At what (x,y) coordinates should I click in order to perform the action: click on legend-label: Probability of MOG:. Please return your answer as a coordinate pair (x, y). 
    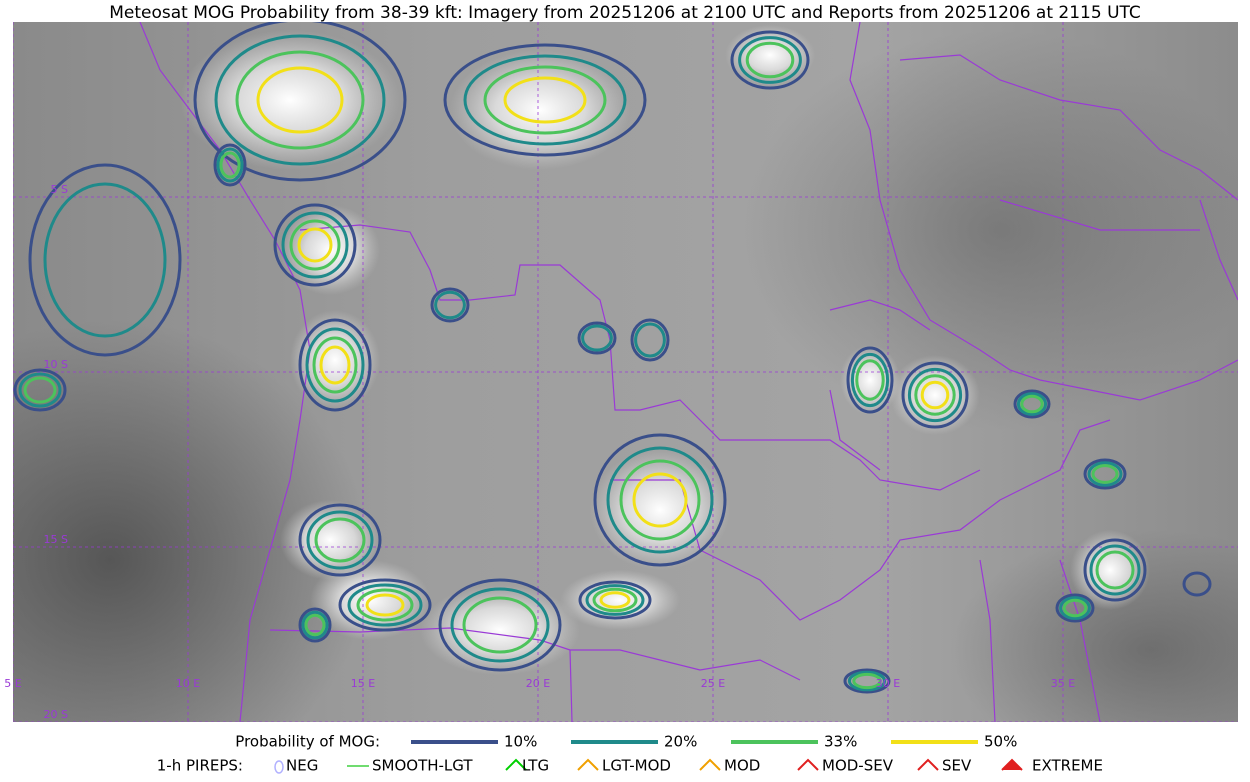
    Looking at the image, I should click on (307, 742).